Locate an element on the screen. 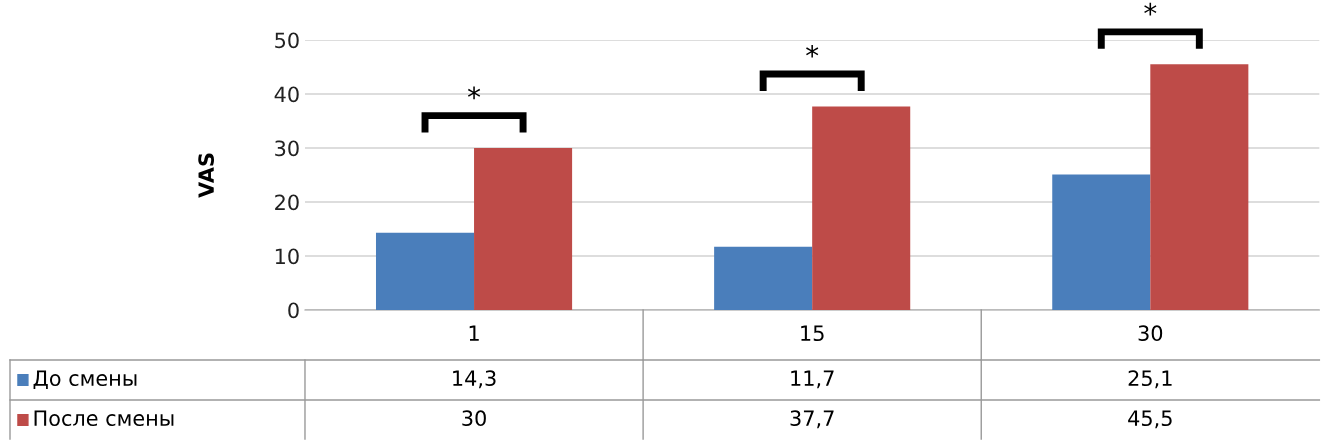  data-label: 11,7 is located at coordinates (812, 379).